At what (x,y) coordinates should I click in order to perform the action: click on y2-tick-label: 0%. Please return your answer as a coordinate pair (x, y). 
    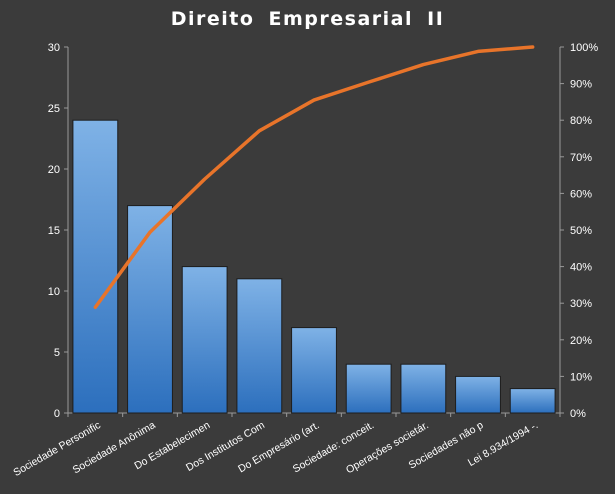
    Looking at the image, I should click on (578, 414).